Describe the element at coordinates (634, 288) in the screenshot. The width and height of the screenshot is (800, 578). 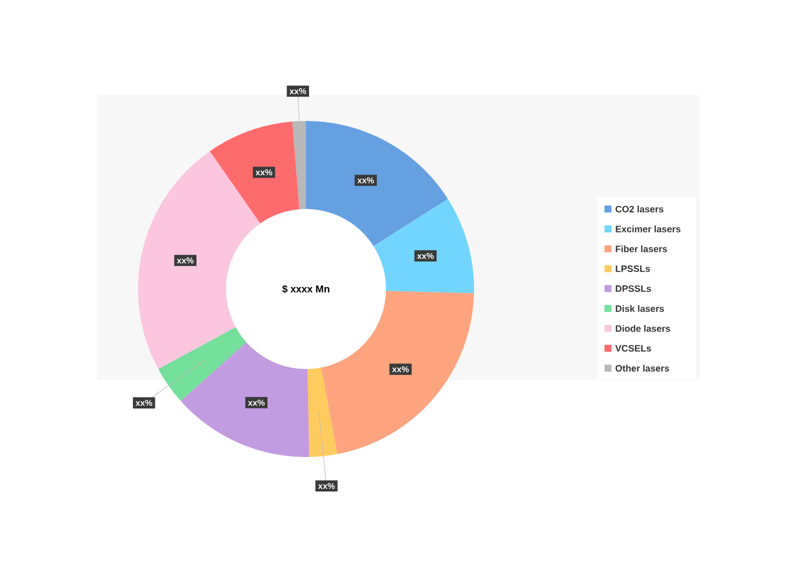
I see `legend-label: DPSSLs` at that location.